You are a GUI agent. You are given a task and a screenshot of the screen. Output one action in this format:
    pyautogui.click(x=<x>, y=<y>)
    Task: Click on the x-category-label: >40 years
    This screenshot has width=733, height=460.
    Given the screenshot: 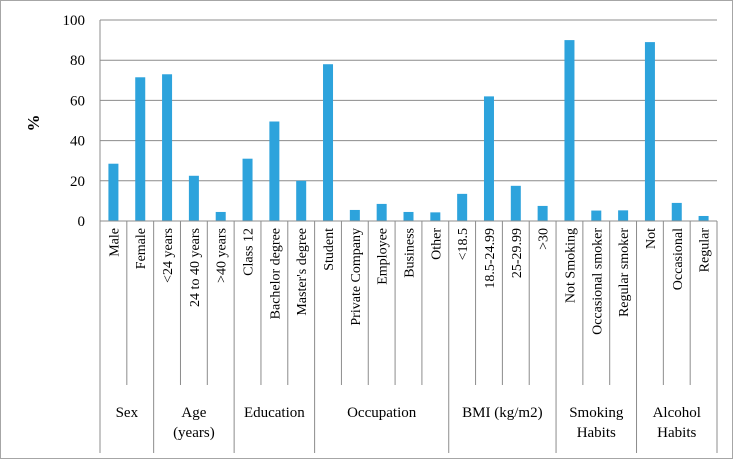 What is the action you would take?
    pyautogui.click(x=222, y=255)
    